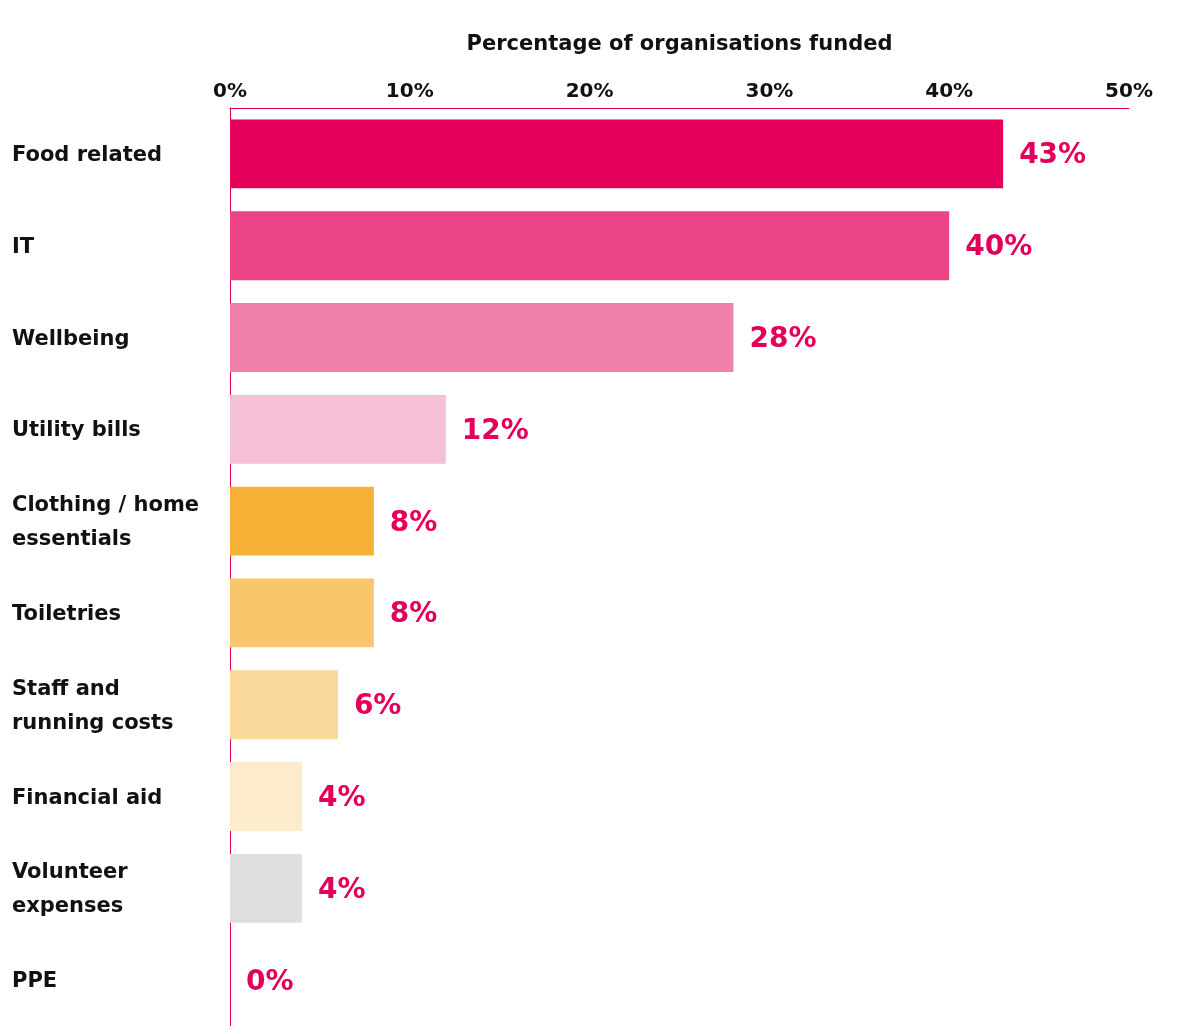  What do you see at coordinates (230, 90) in the screenshot?
I see `x-tick-label: 0%` at bounding box center [230, 90].